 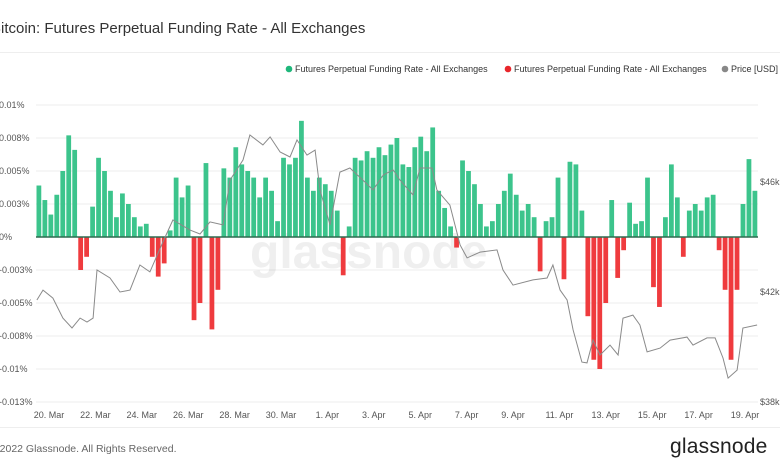 What do you see at coordinates (234, 415) in the screenshot?
I see `x-tick-label: 28. Mar` at bounding box center [234, 415].